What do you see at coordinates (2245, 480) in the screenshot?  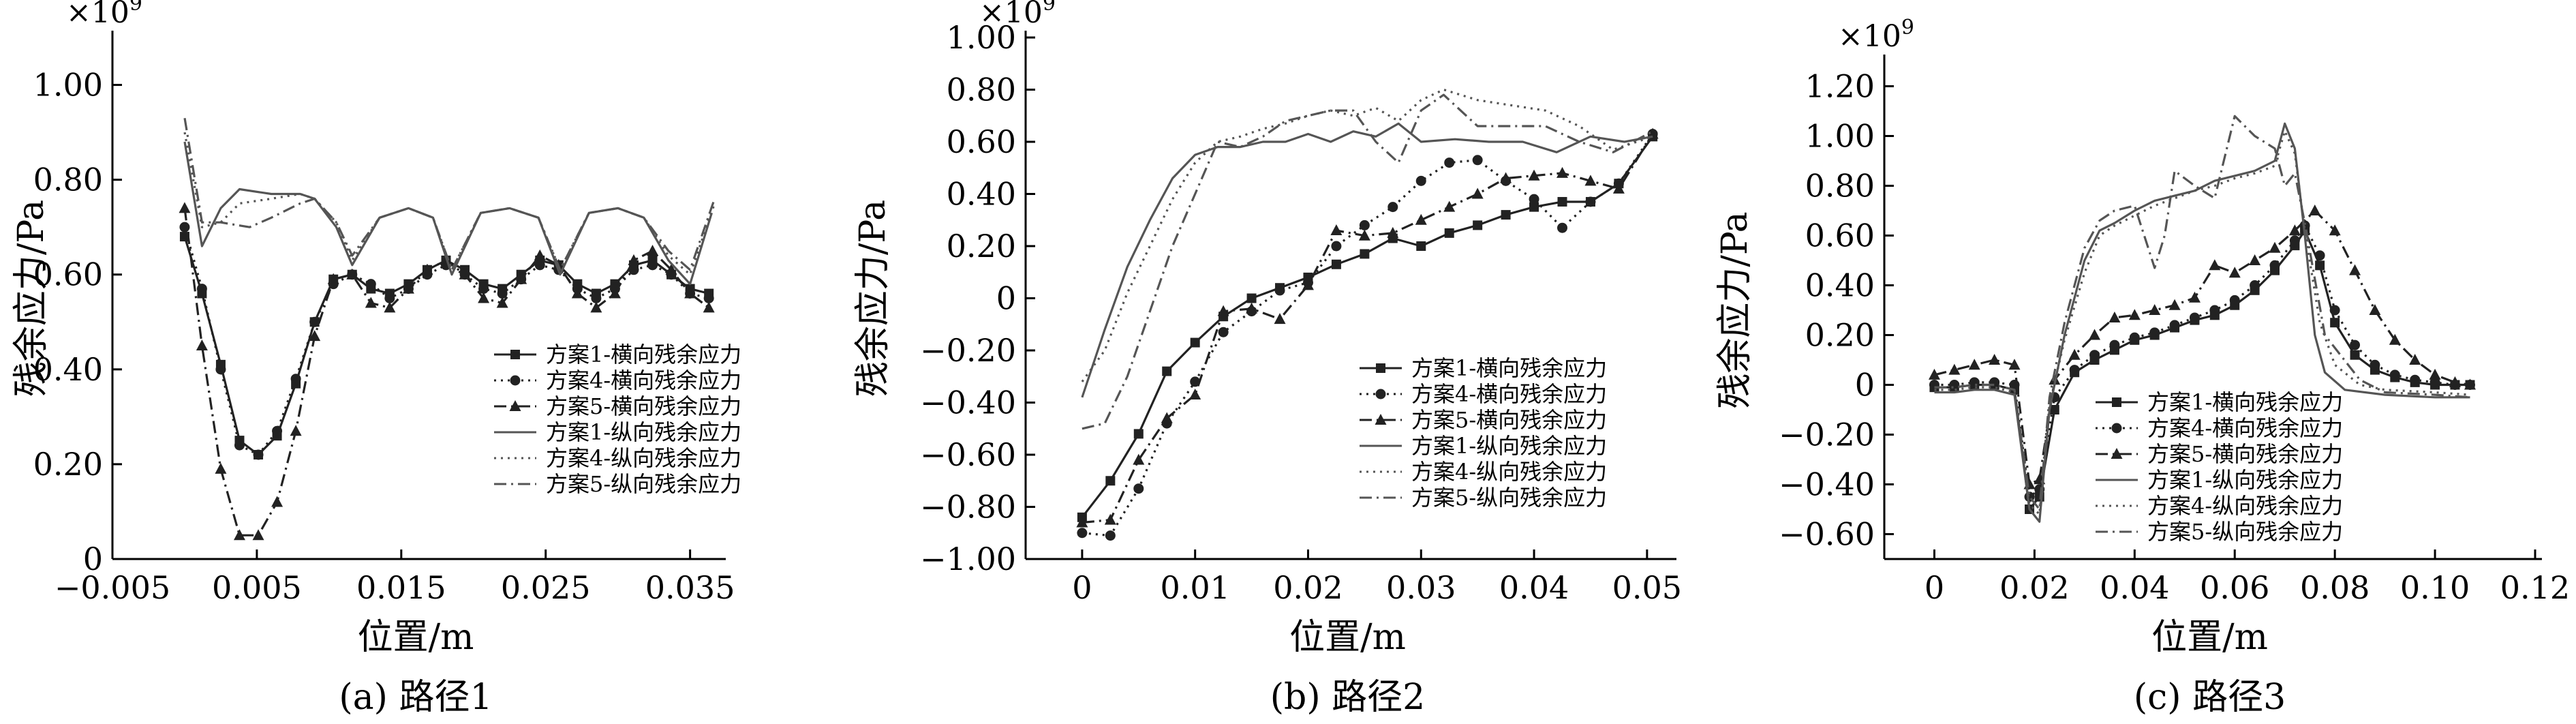 I see `legend-label: 方案1-纵向残余应力` at bounding box center [2245, 480].